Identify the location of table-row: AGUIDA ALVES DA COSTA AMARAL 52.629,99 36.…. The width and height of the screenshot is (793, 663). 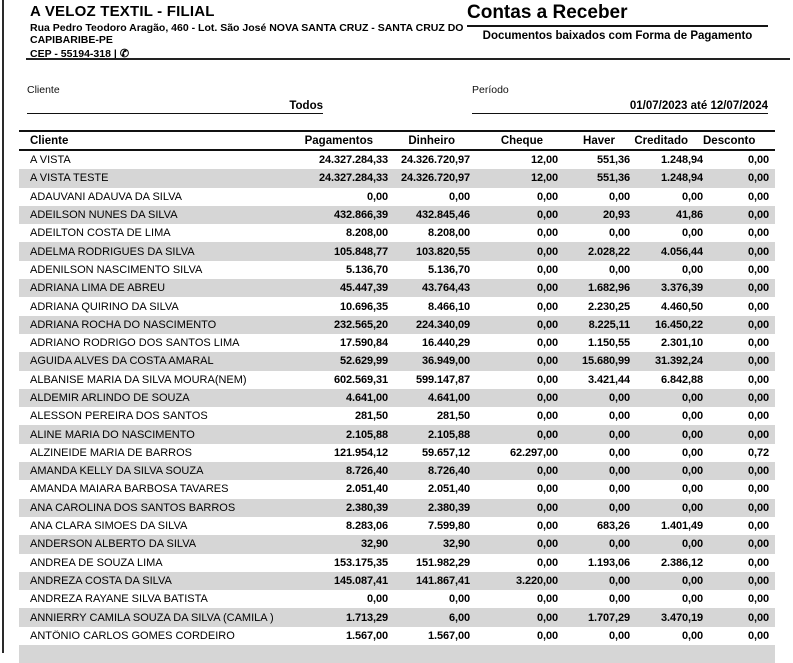
(397, 361).